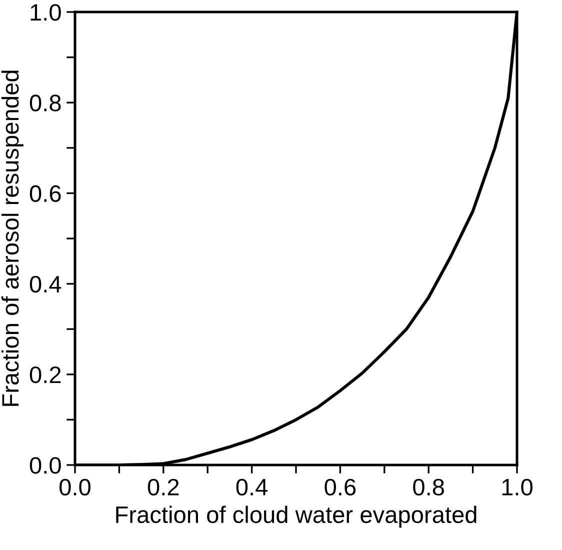 The image size is (562, 550). I want to click on y-tick-label: 0.8, so click(45, 103).